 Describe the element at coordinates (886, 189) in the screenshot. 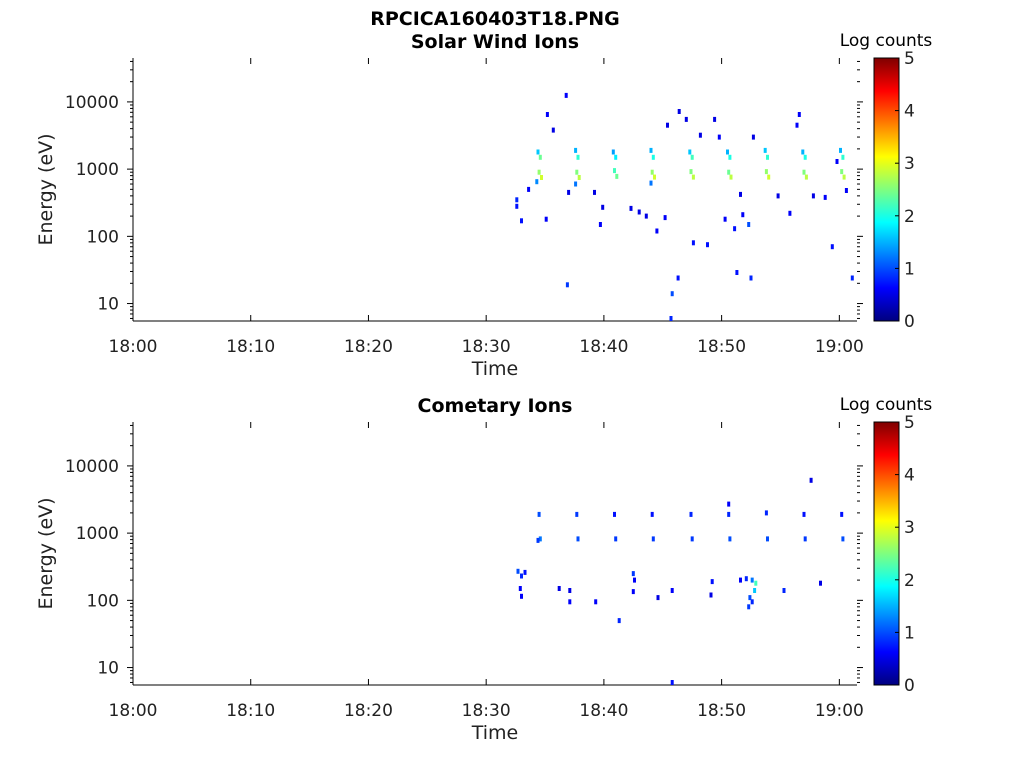

I see `colorbar` at that location.